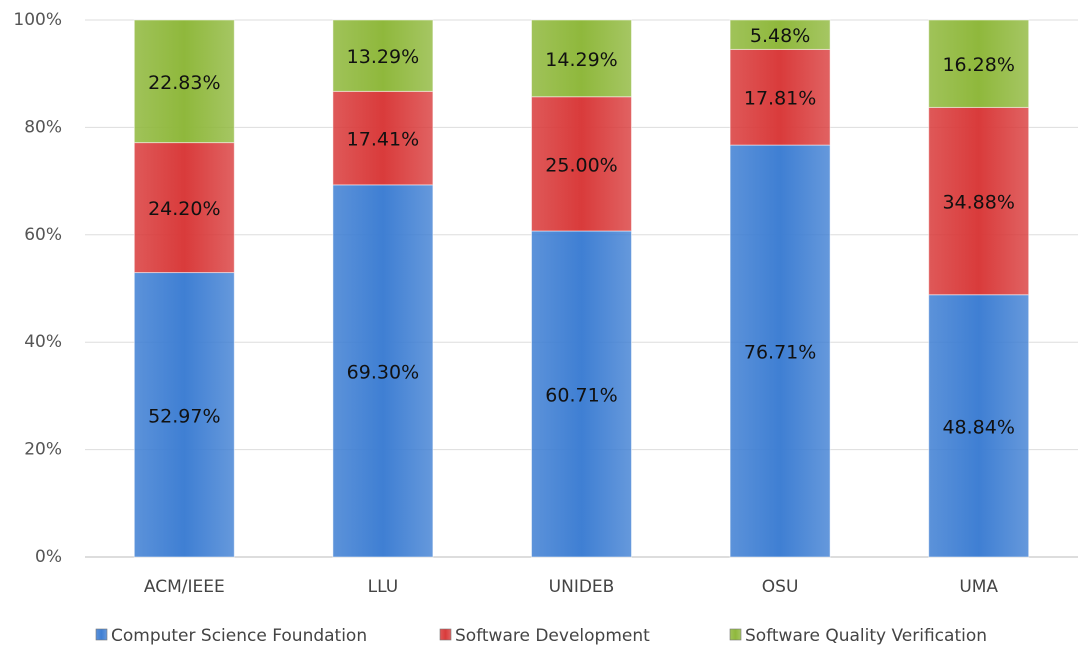 Image resolution: width=1082 pixels, height=648 pixels. I want to click on data-label: 24.20%, so click(184, 209).